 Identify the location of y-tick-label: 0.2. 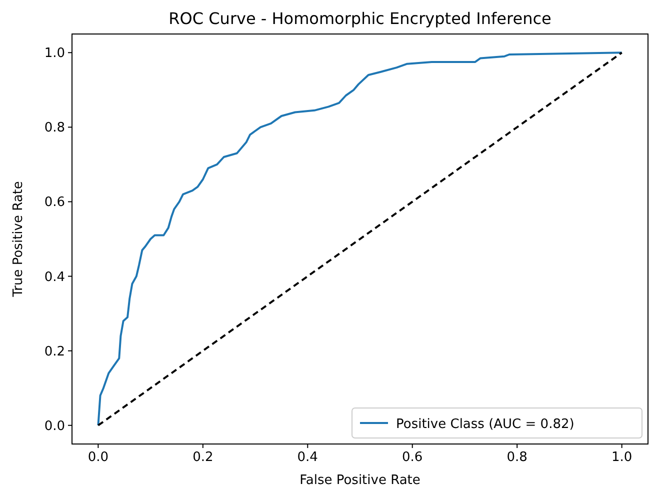
(54, 352).